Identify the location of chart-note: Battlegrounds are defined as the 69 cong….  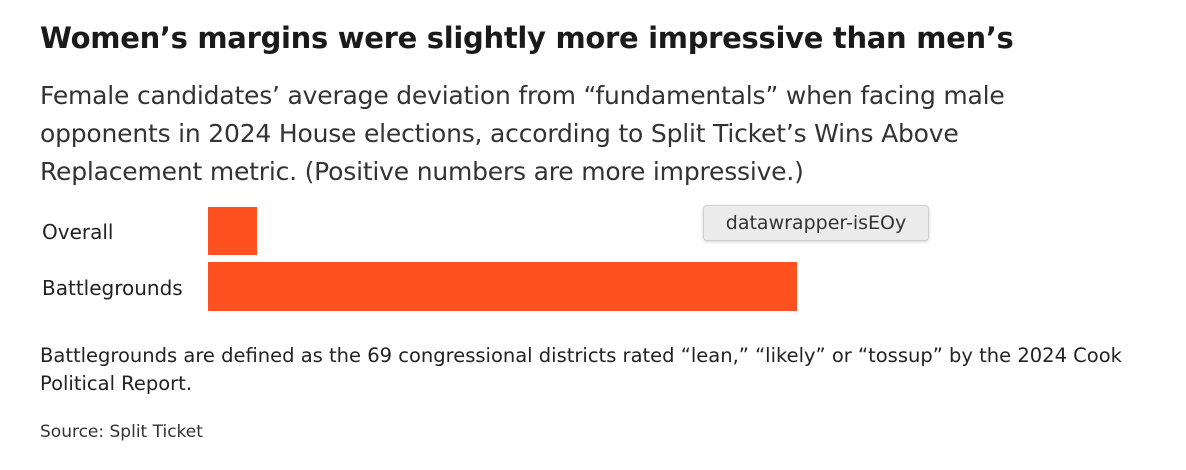
(581, 369).